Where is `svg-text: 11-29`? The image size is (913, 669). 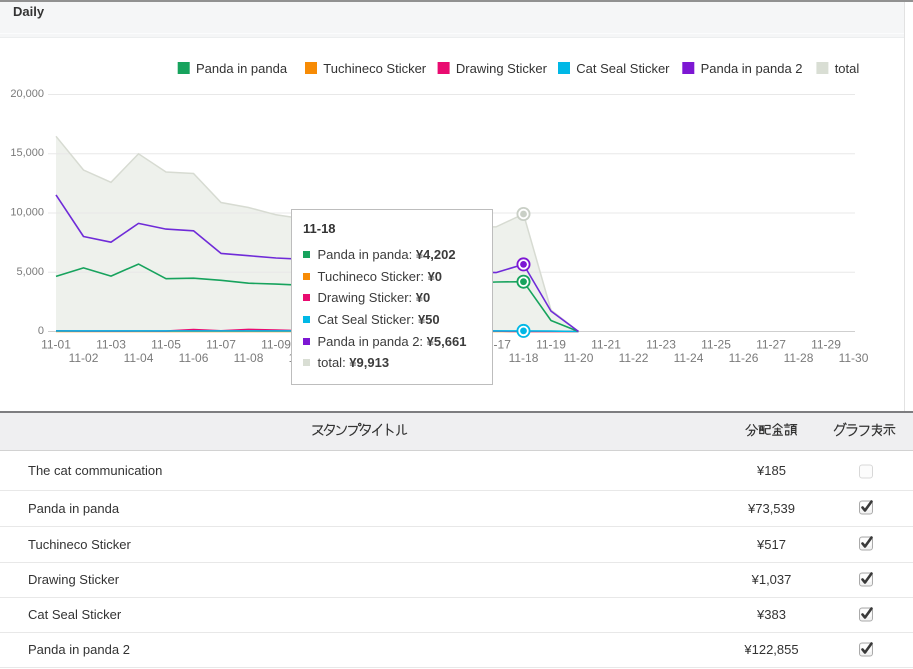 svg-text: 11-29 is located at coordinates (826, 344).